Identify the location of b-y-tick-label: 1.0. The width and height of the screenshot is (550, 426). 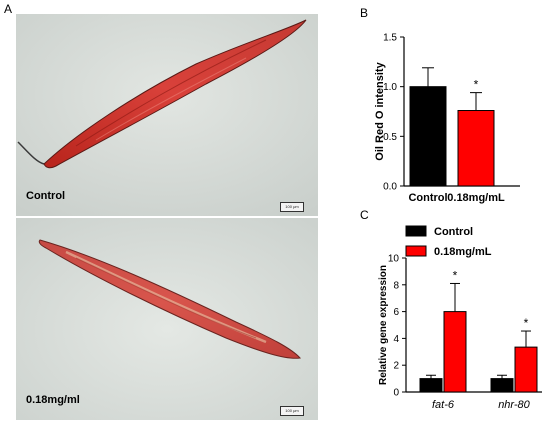
(390, 87).